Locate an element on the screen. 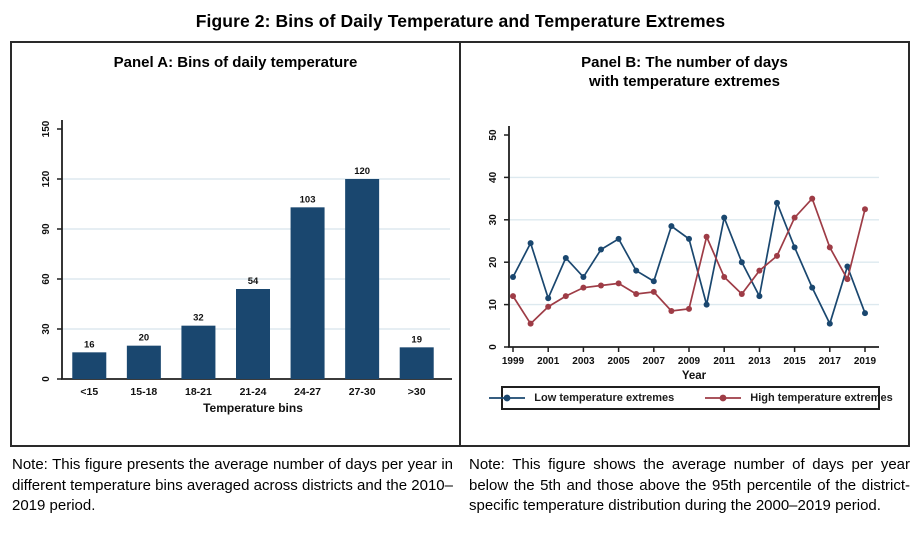 This screenshot has width=921, height=546. x-tick-label: 2019 is located at coordinates (865, 361).